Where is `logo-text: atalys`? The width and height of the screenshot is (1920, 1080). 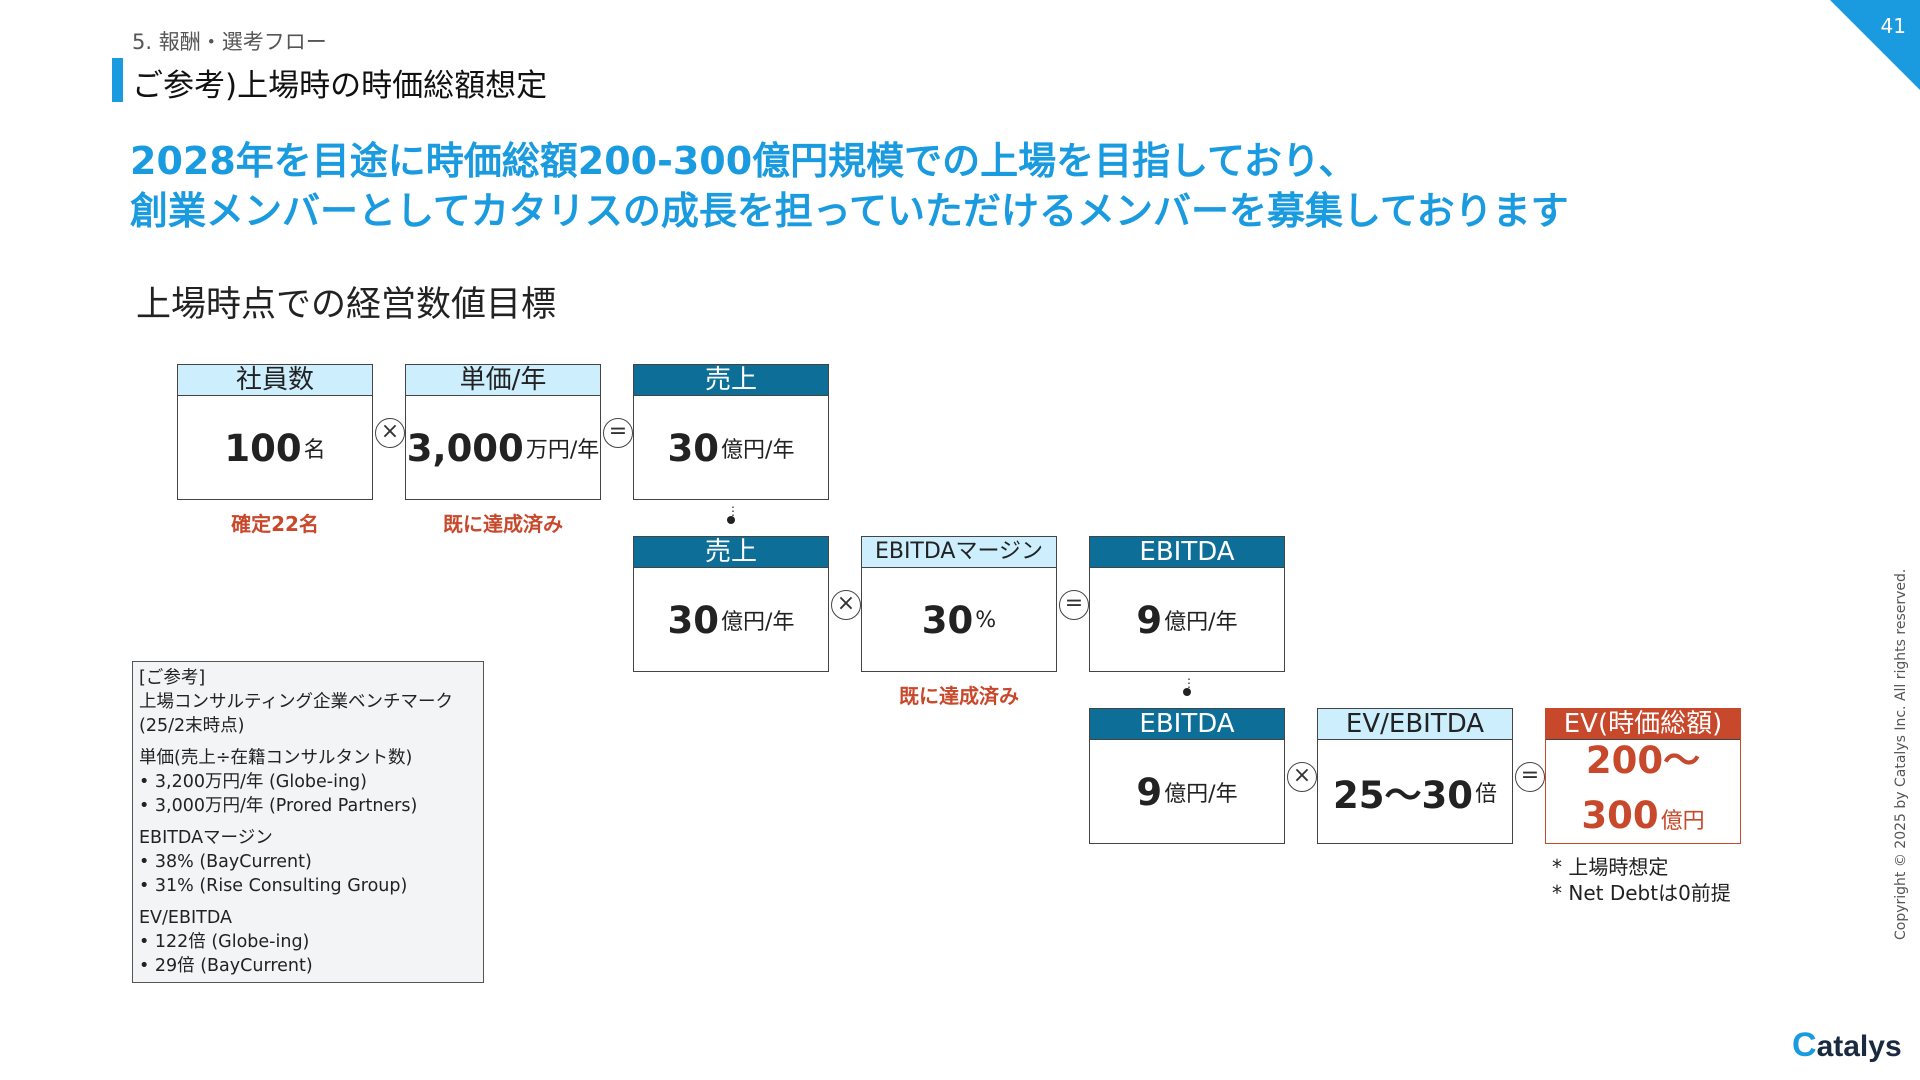
logo-text: atalys is located at coordinates (1859, 1046).